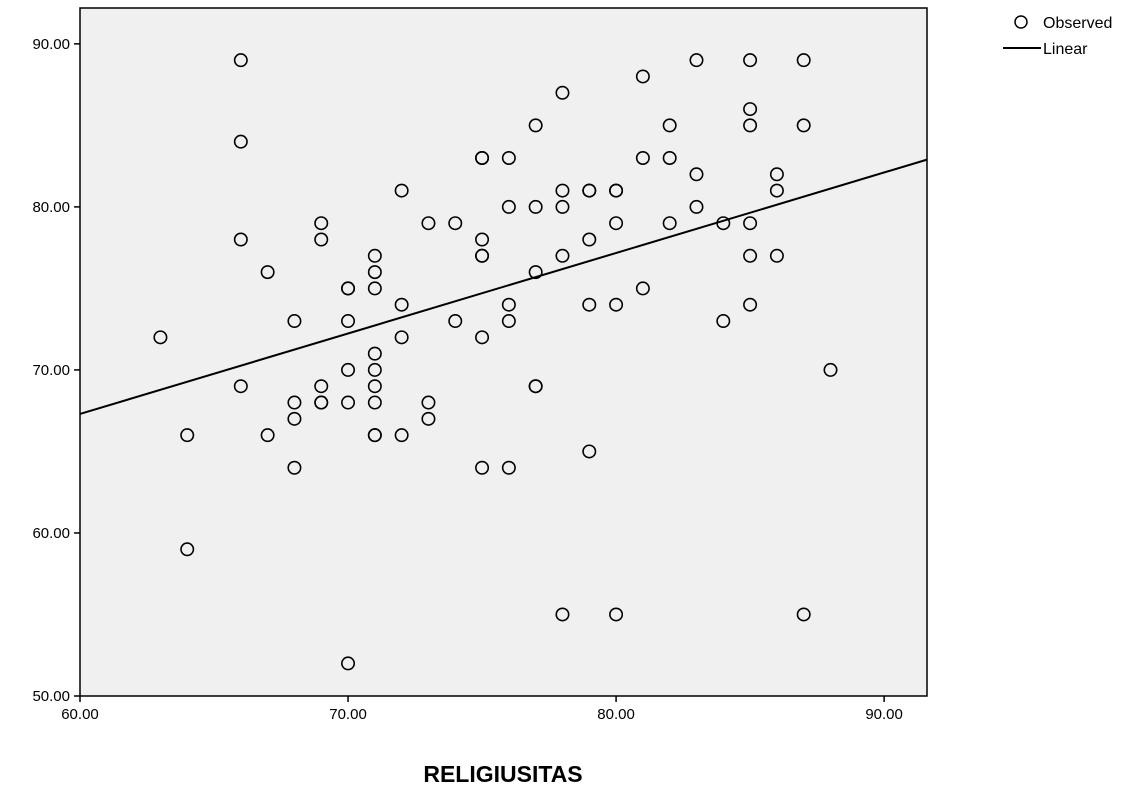 This screenshot has width=1148, height=787. I want to click on y-tick-label: 70.00, so click(51, 370).